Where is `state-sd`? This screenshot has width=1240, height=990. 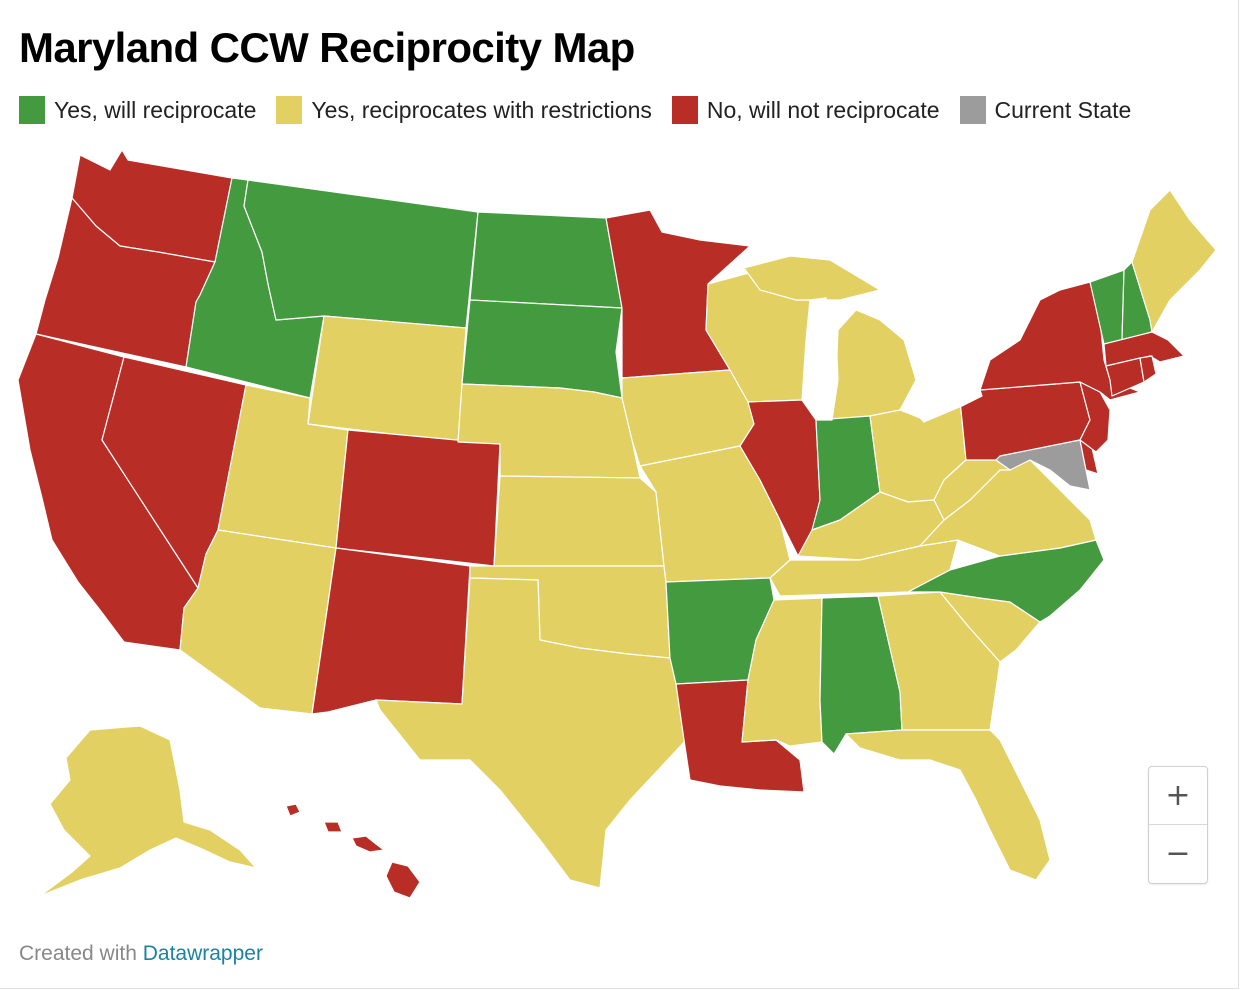
state-sd is located at coordinates (542, 349).